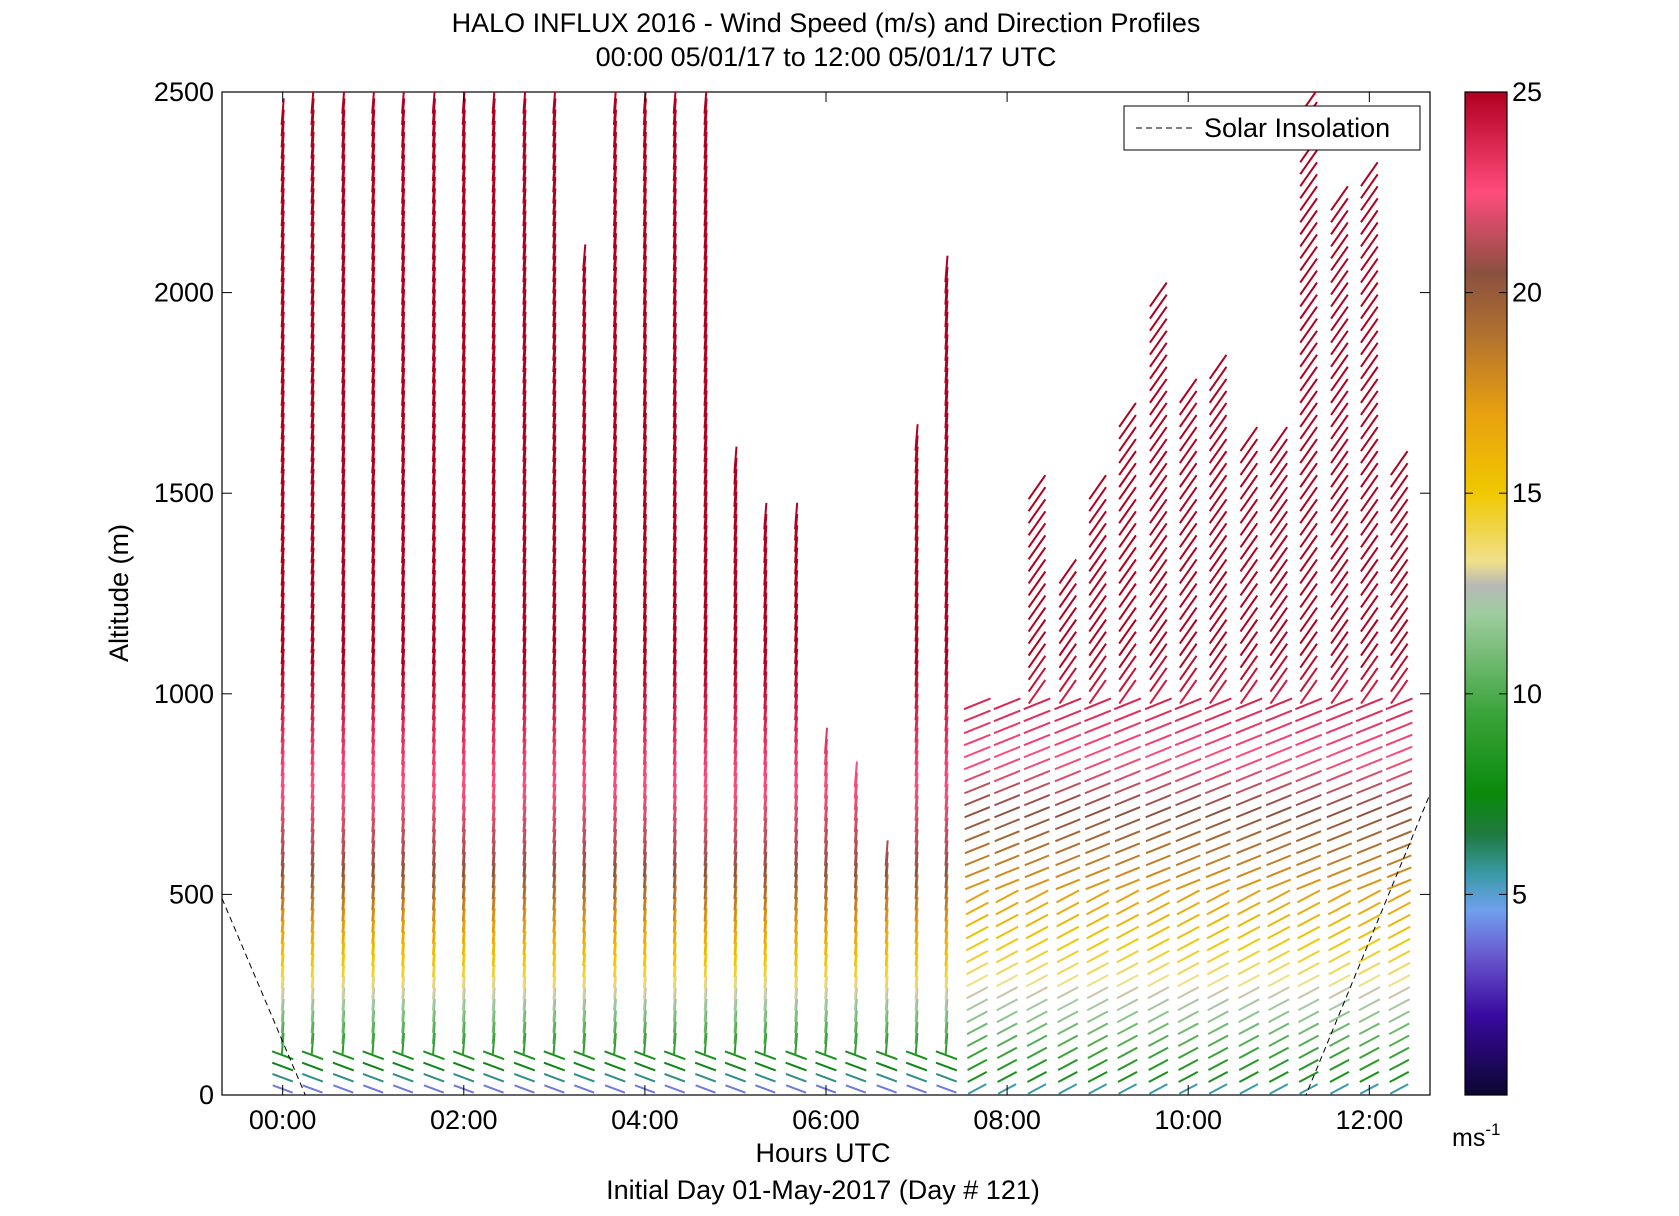  Describe the element at coordinates (184, 493) in the screenshot. I see `y-tick-label: 1500` at that location.